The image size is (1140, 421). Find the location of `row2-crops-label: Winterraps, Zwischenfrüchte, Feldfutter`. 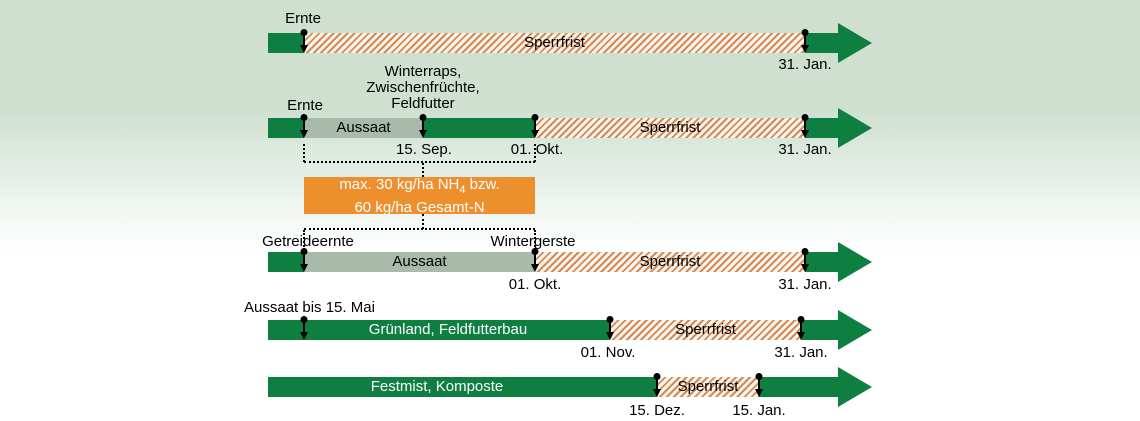

row2-crops-label: Winterraps, Zwischenfrüchte, Feldfutter is located at coordinates (422, 88).